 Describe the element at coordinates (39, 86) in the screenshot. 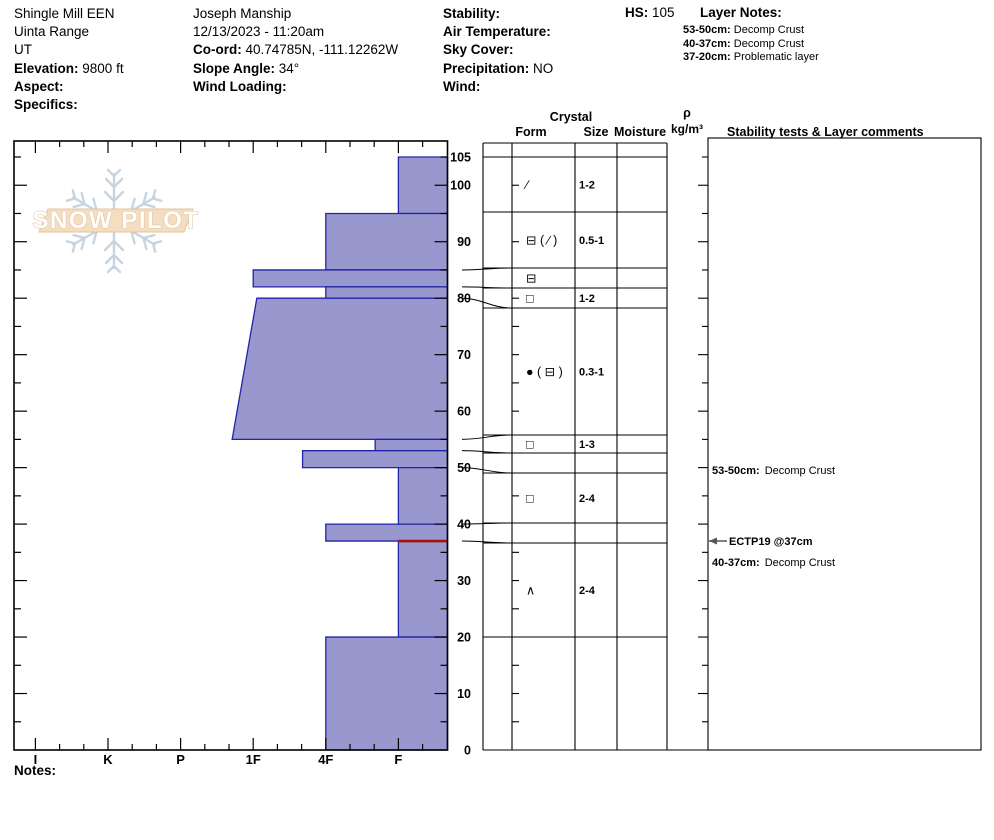

I see `site-aspect: Aspect:` at that location.